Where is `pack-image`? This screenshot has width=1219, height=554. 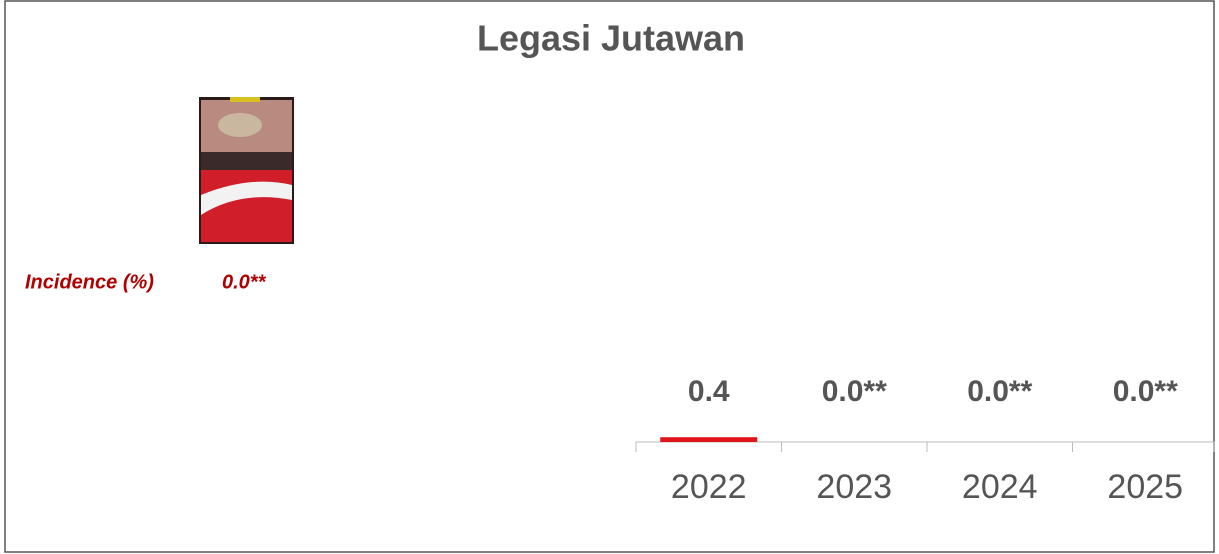 pack-image is located at coordinates (246, 170).